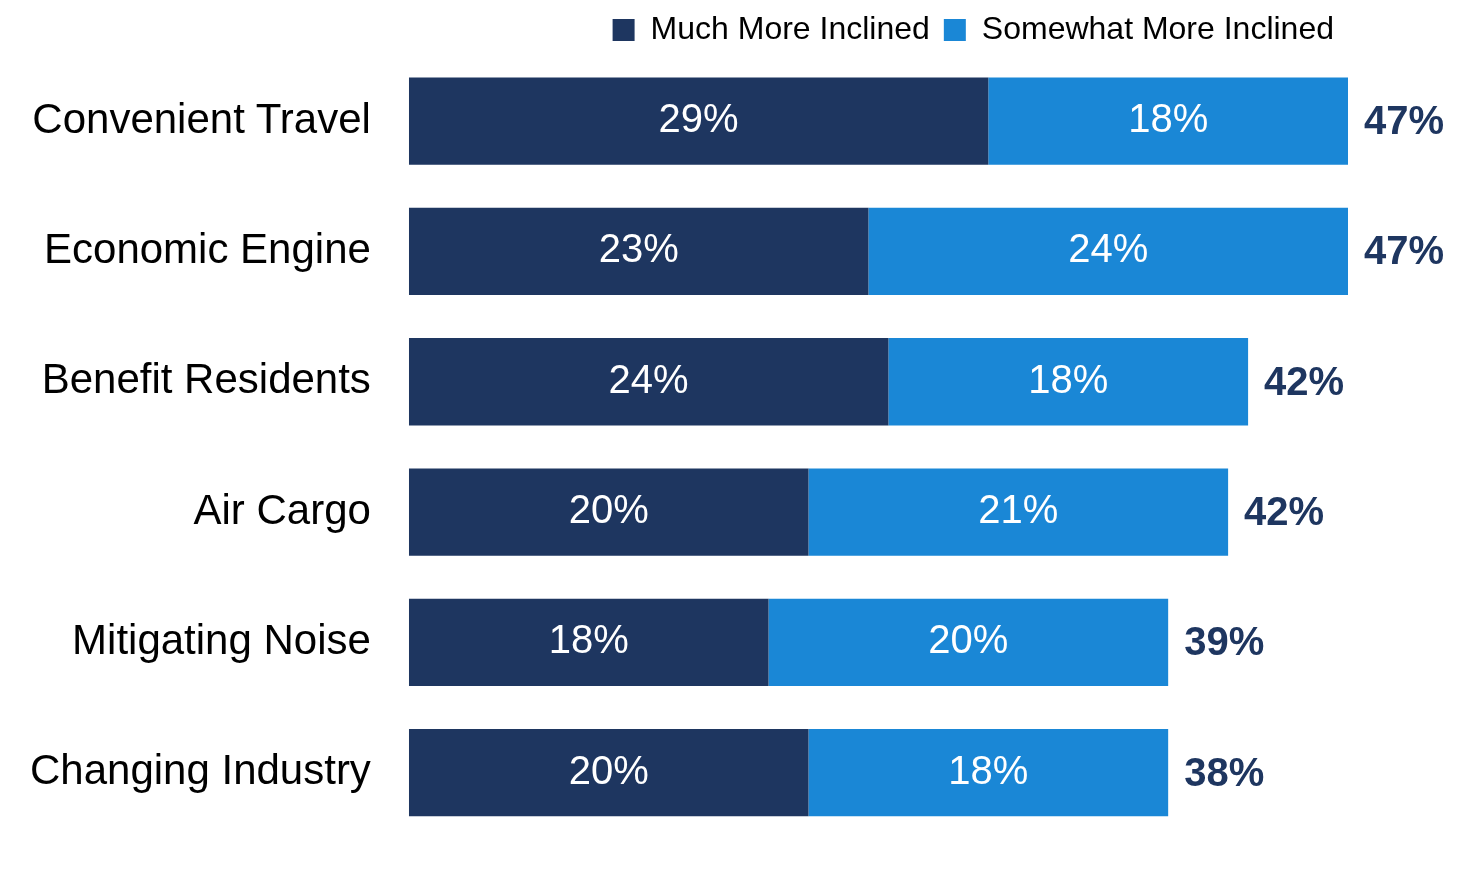 The image size is (1460, 893). Describe the element at coordinates (1157, 27) in the screenshot. I see `legend-label: Somewhat More Inclined` at that location.